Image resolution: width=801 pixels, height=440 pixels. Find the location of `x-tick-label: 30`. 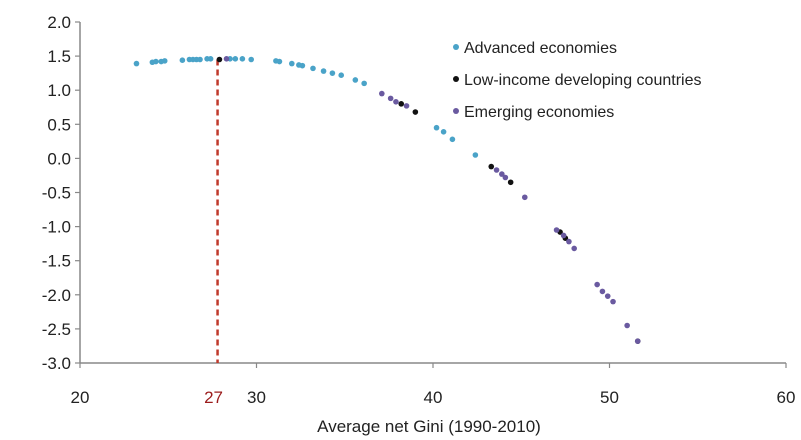

x-tick-label: 30 is located at coordinates (256, 397).